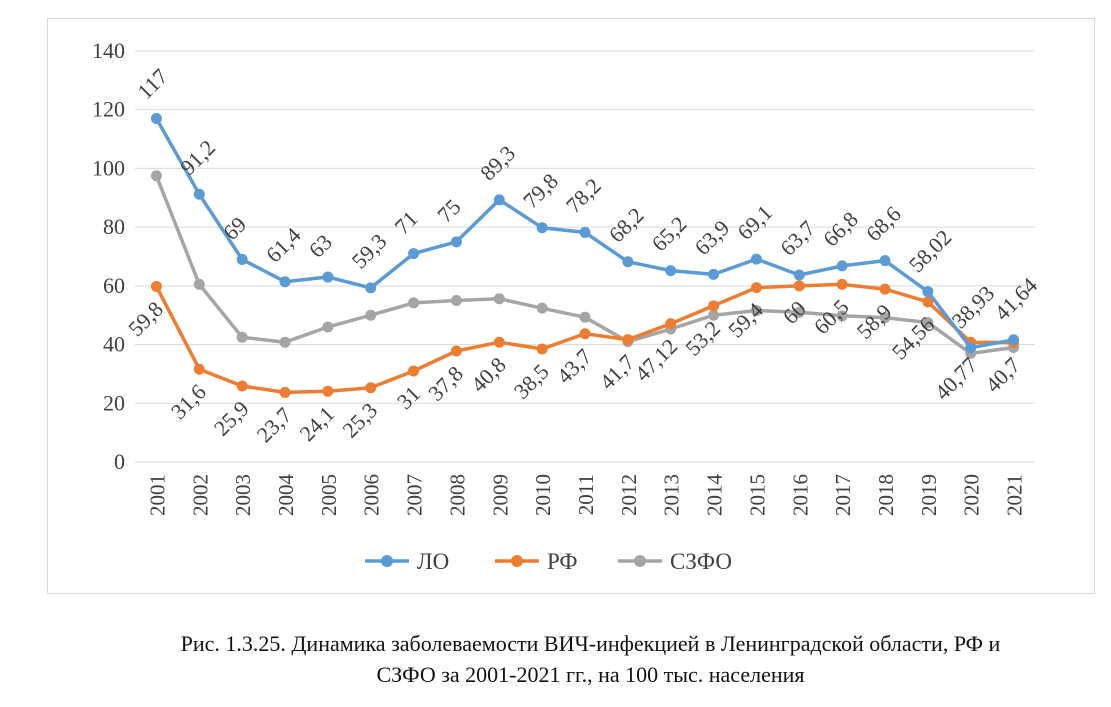 Image resolution: width=1111 pixels, height=707 pixels. I want to click on x-tick-label: 2013, so click(672, 495).